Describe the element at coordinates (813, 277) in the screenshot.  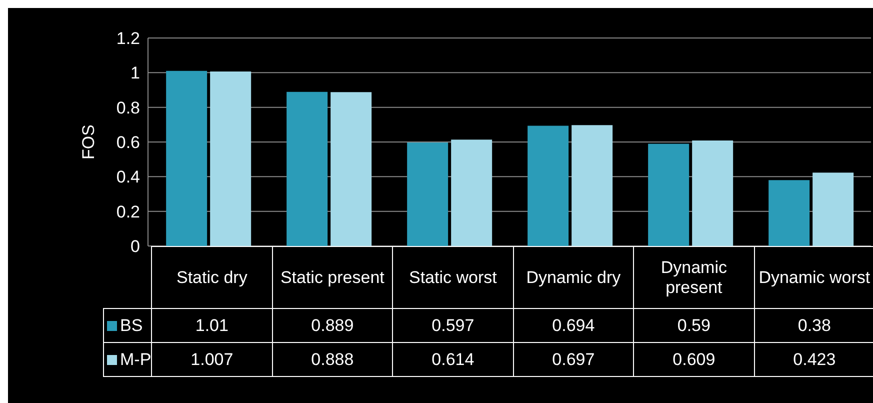
I see `x-tick-label: Dynamic worst` at that location.